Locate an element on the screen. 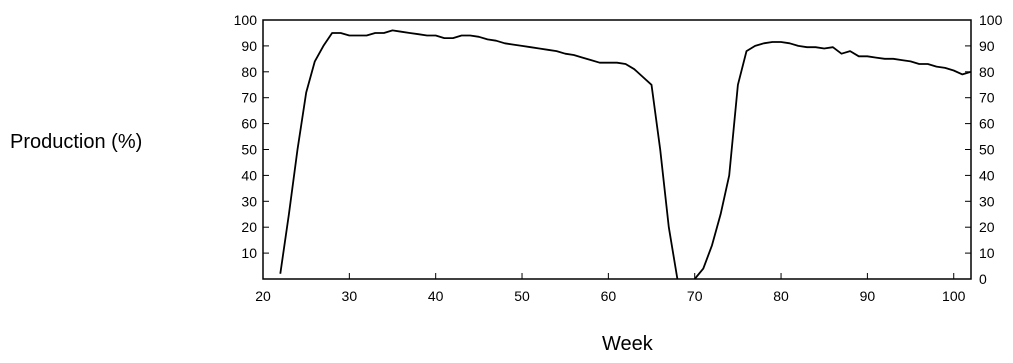 The height and width of the screenshot is (363, 1013). x-tick-label: 50 is located at coordinates (522, 296).